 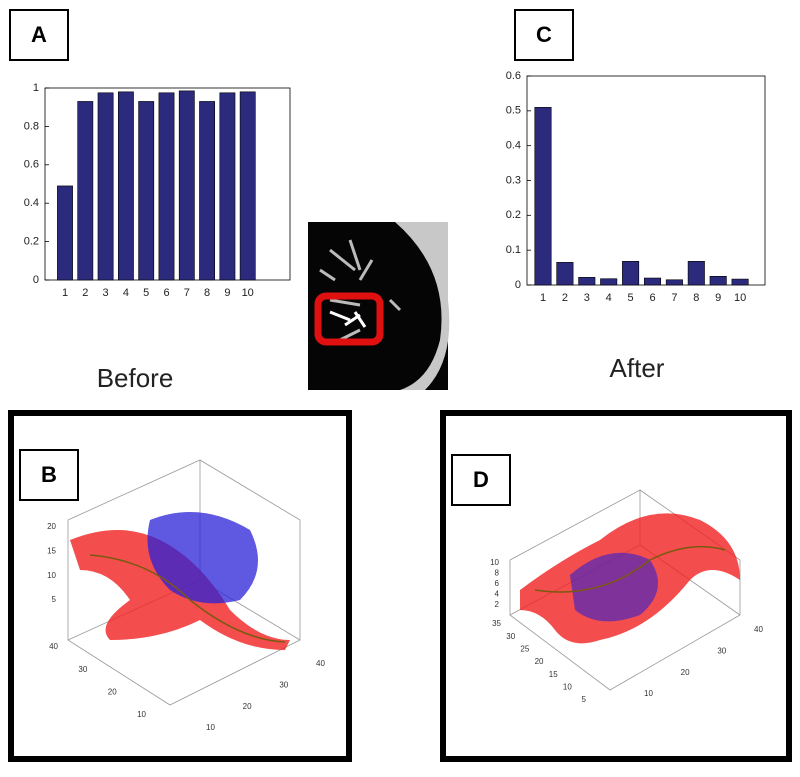 What do you see at coordinates (497, 594) in the screenshot?
I see `axis-tick-label: 4` at bounding box center [497, 594].